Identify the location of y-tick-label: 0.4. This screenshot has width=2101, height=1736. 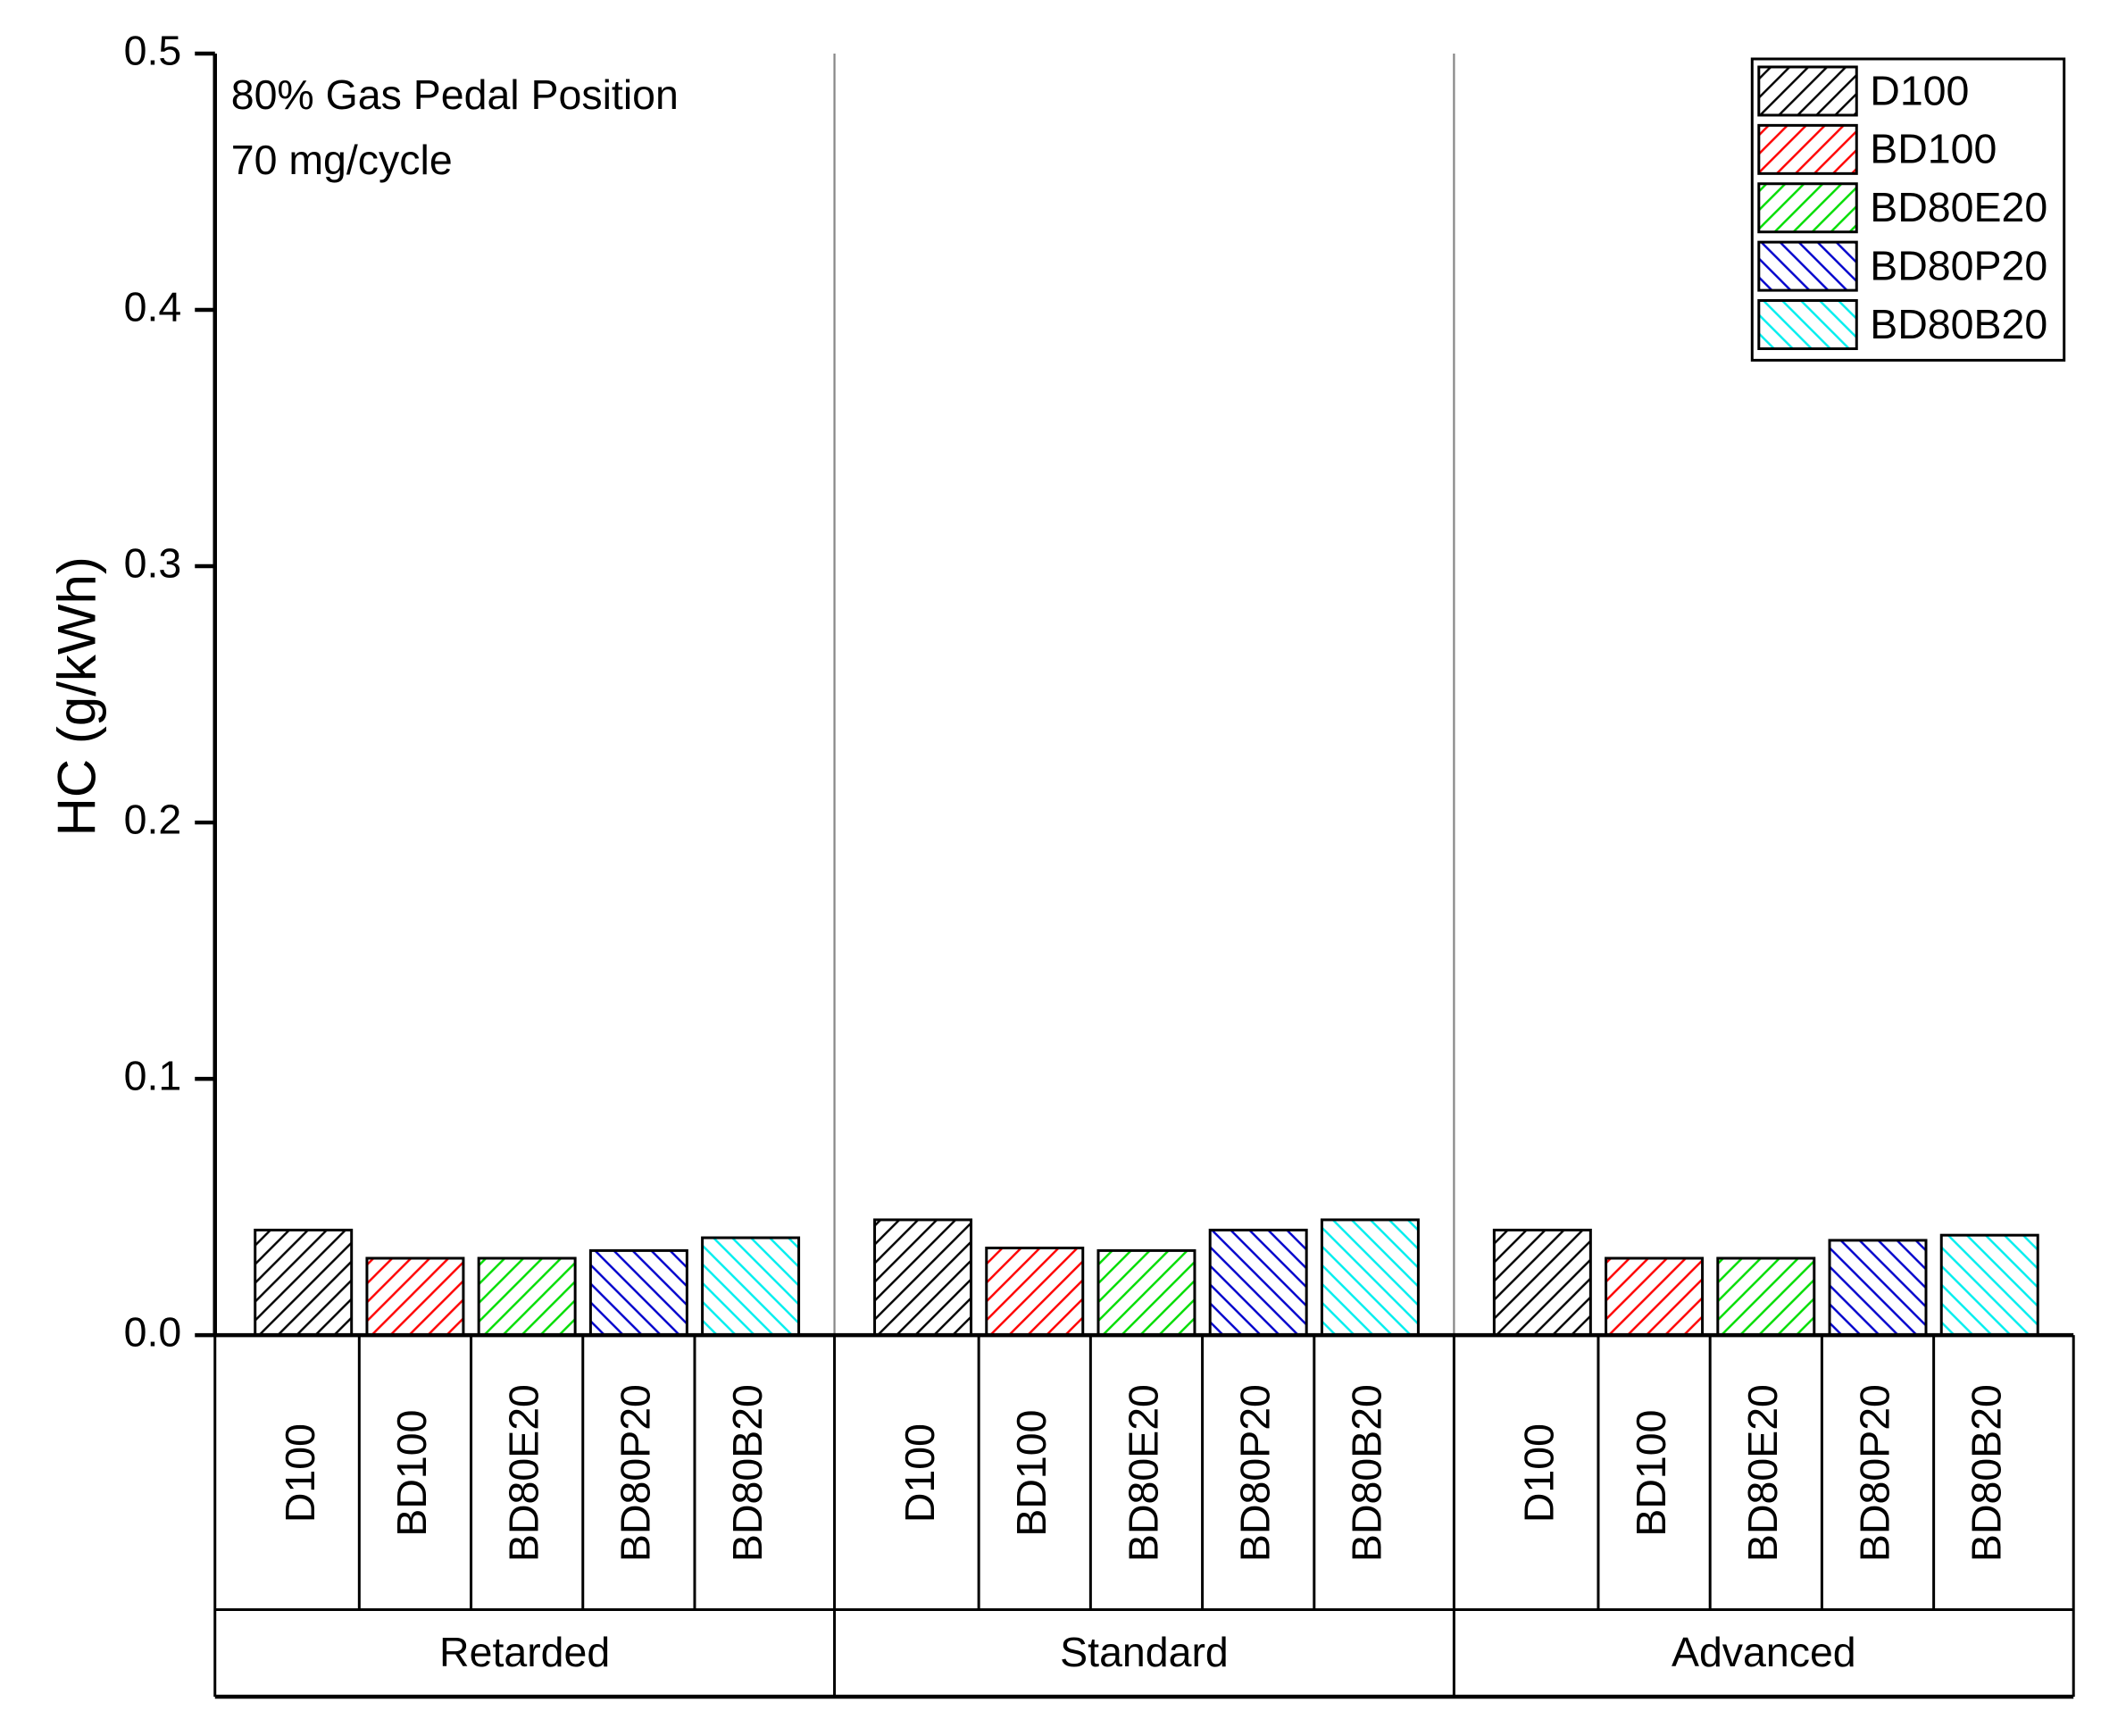
(153, 306).